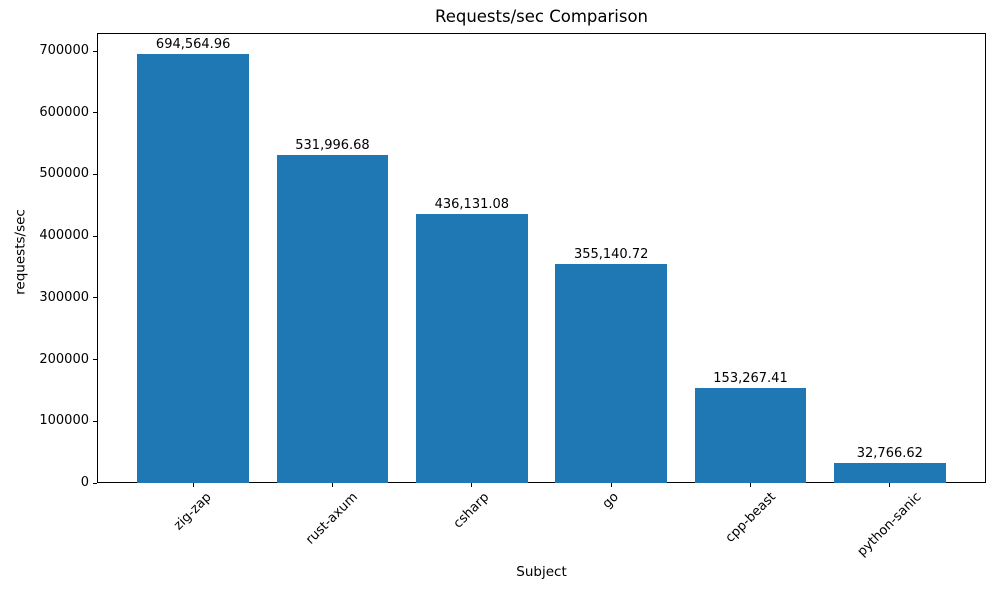  I want to click on y-tick-label: 500000, so click(64, 174).